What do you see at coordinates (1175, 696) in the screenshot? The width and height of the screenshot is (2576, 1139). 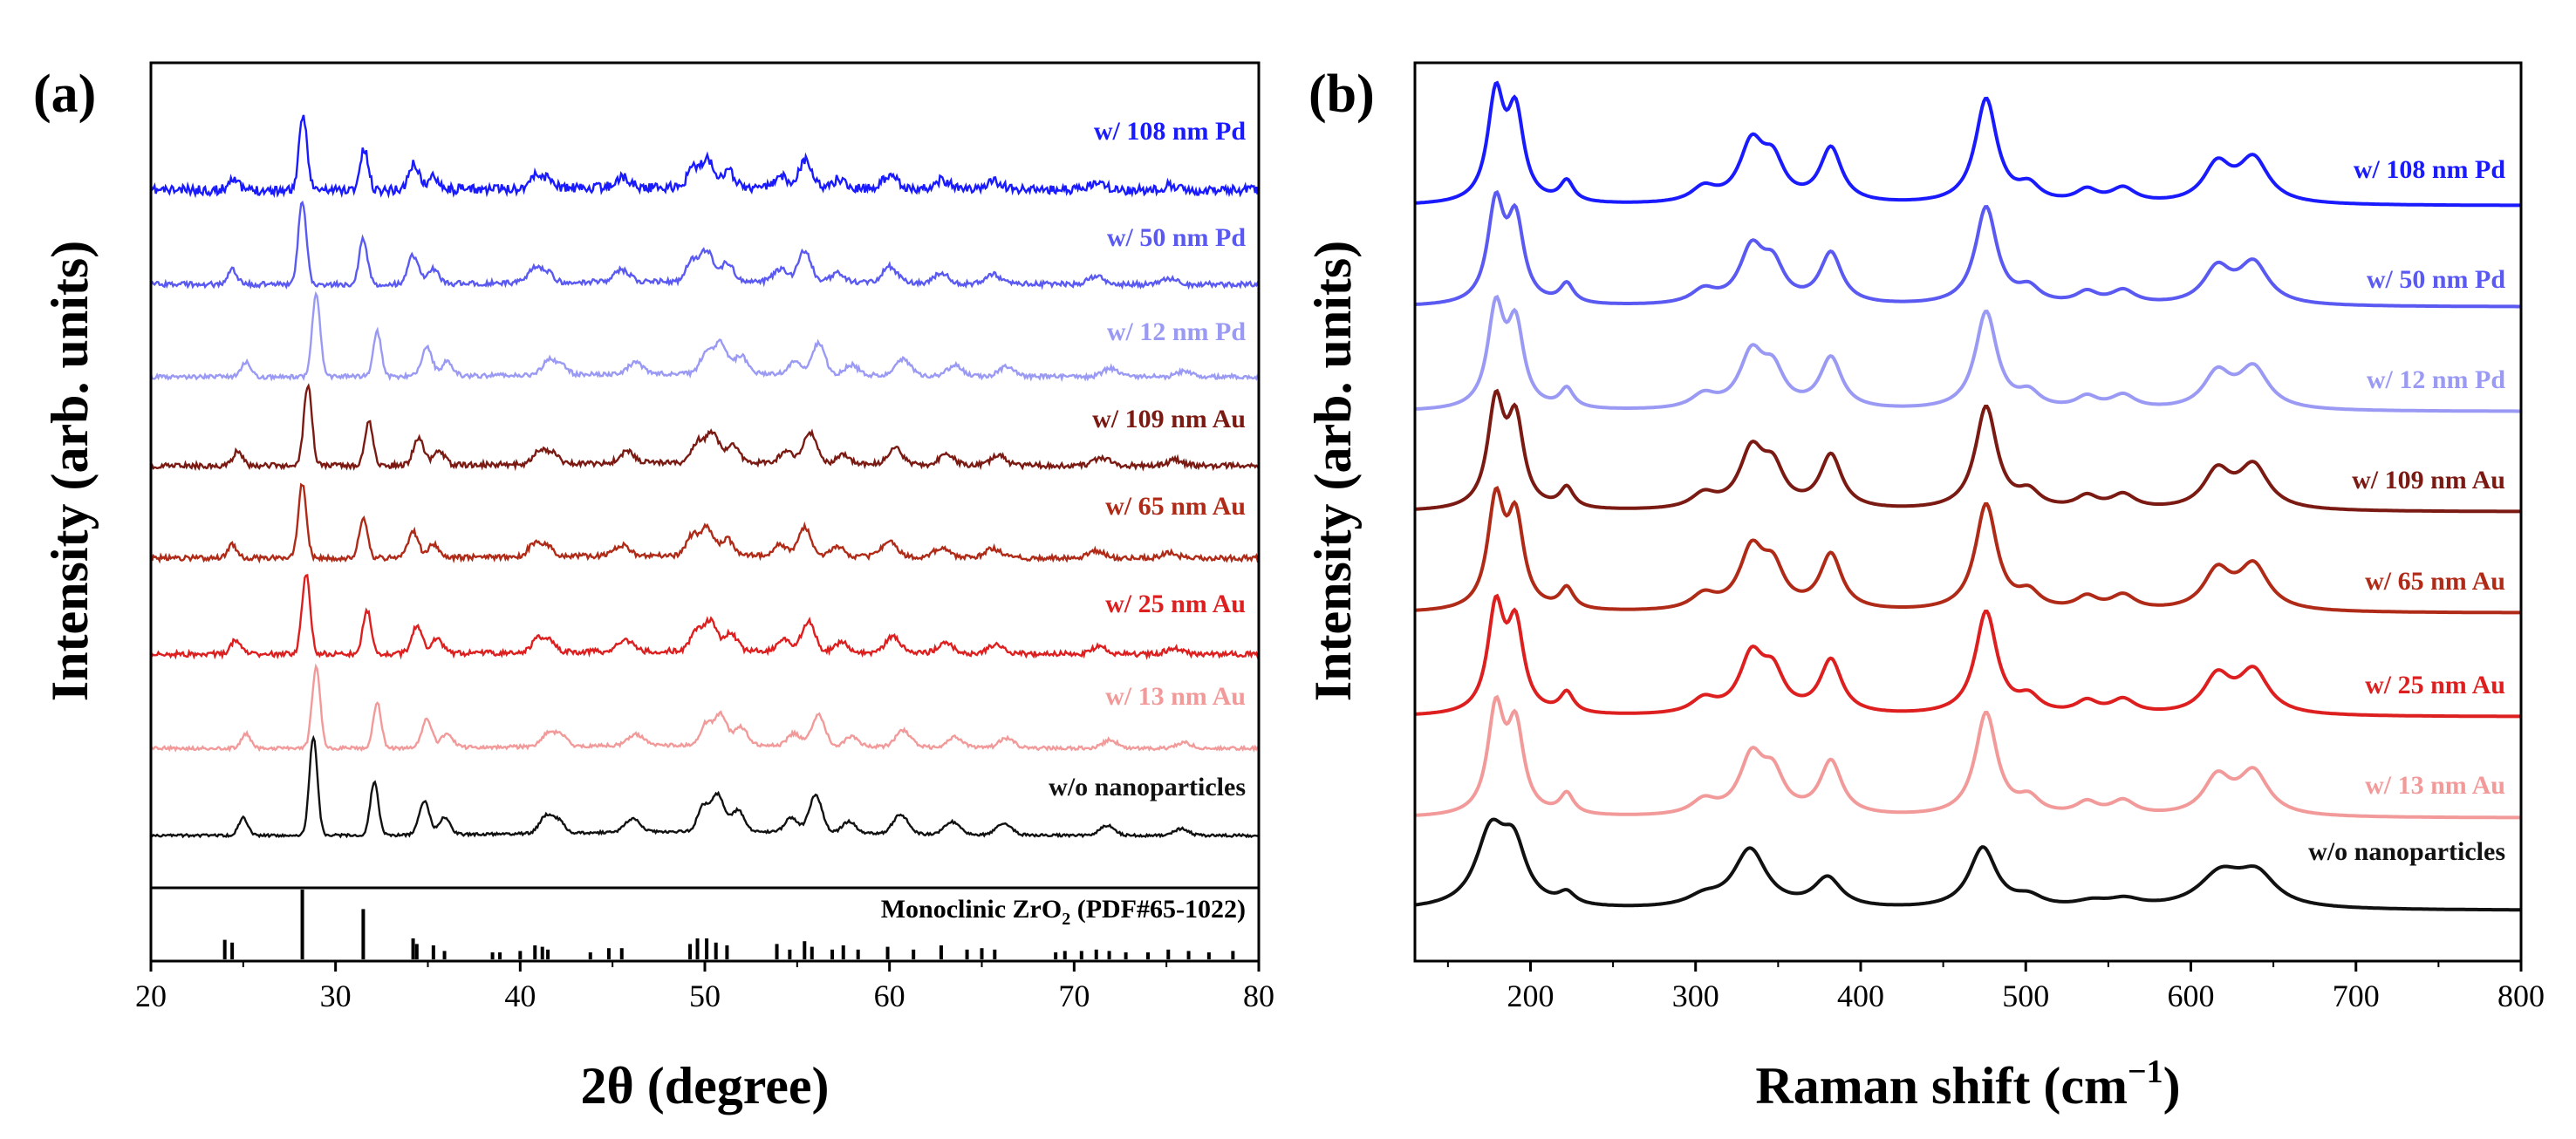 I see `panel-a-series-label-7: w/ 13 nm Au` at bounding box center [1175, 696].